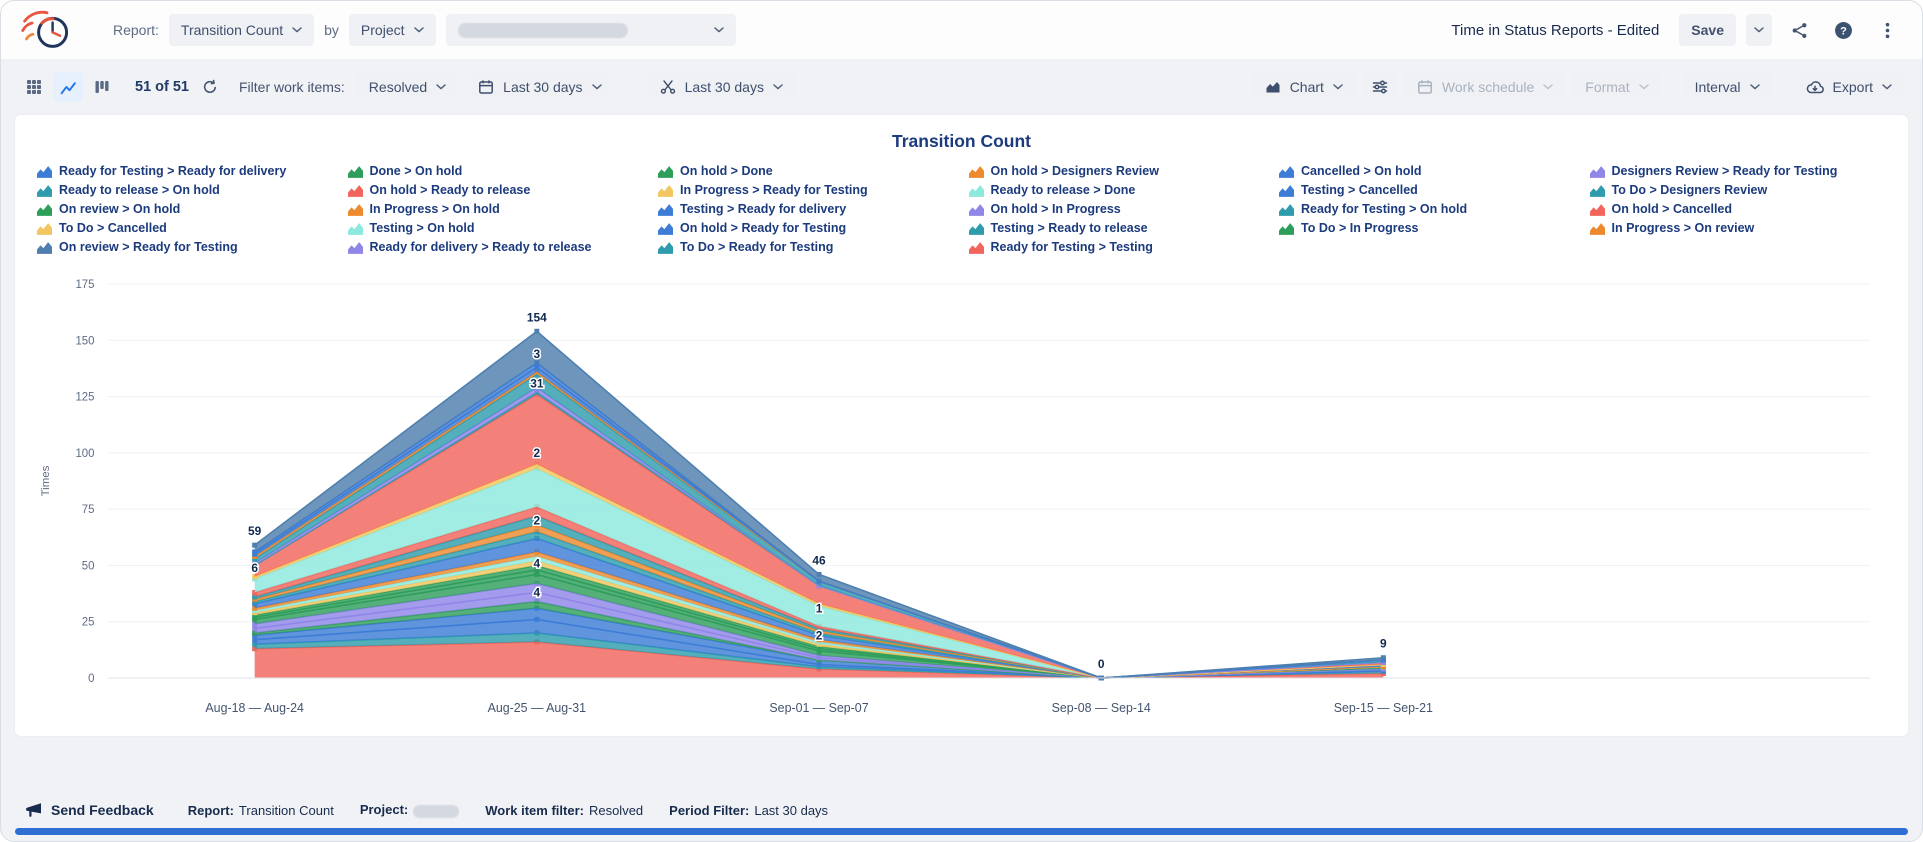 This screenshot has width=1923, height=842. I want to click on x-tick-label: Sep-08 — Sep-14, so click(1101, 708).